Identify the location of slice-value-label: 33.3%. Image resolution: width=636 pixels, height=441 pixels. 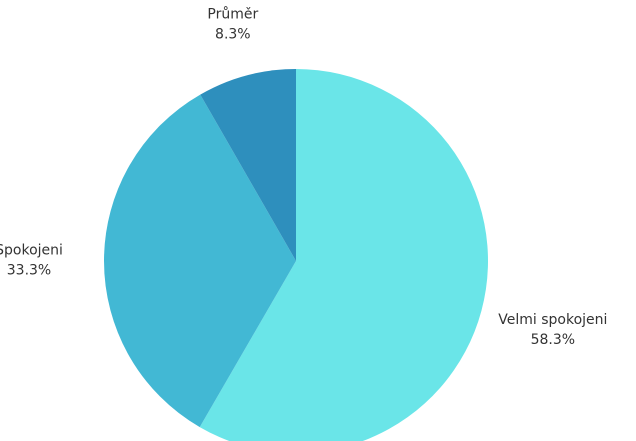
(29, 271).